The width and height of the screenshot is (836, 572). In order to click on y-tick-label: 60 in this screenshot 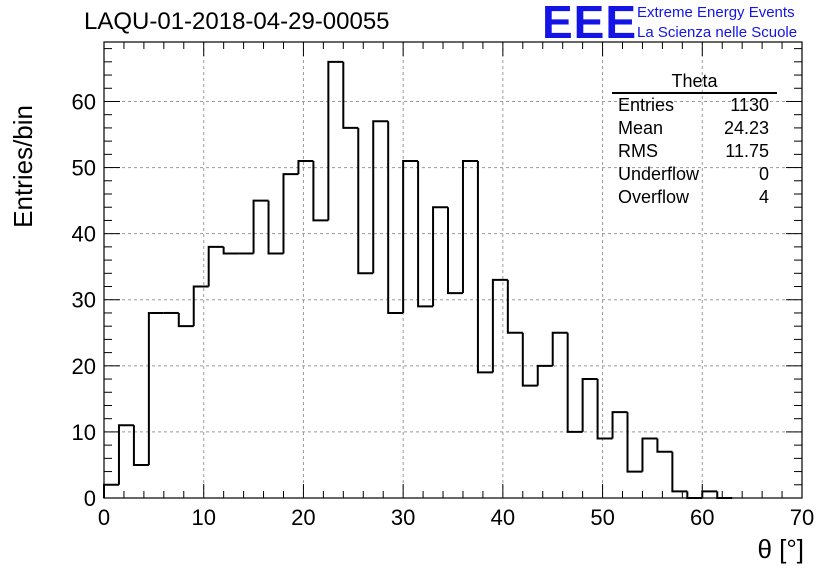, I will do `click(84, 101)`.